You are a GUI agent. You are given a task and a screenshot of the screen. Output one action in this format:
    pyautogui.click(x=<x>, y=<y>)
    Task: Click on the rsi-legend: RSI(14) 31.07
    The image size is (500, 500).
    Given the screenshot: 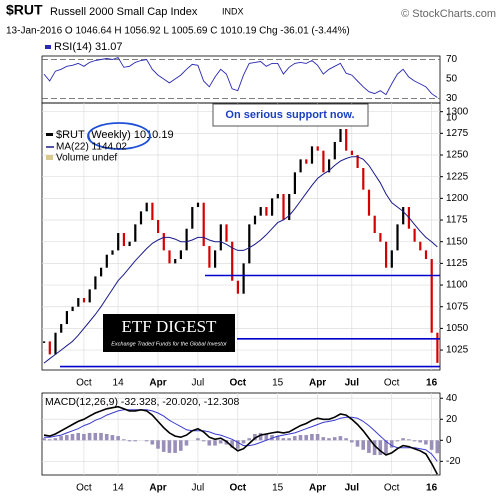 What is the action you would take?
    pyautogui.click(x=88, y=47)
    